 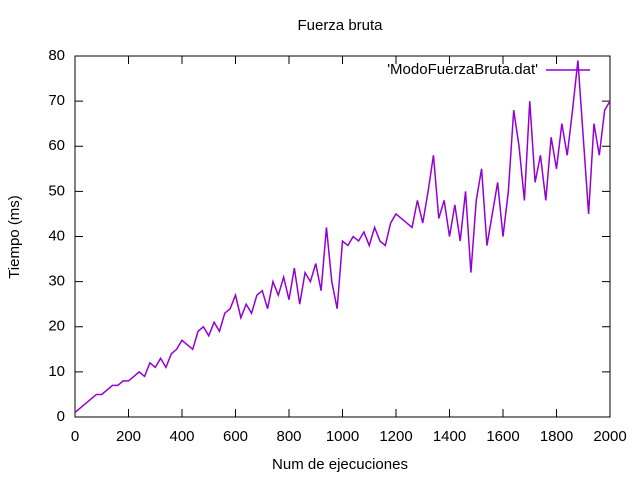 What do you see at coordinates (56, 145) in the screenshot?
I see `y-tick-label: 60` at bounding box center [56, 145].